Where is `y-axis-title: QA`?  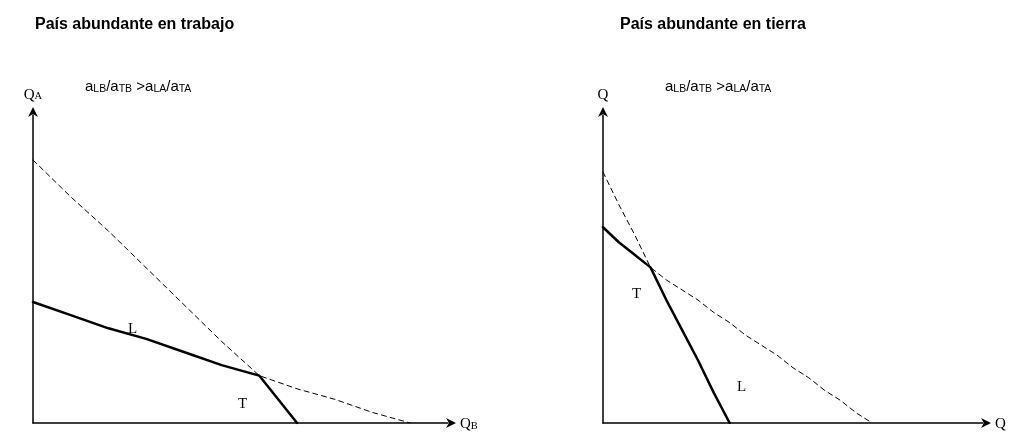 y-axis-title: QA is located at coordinates (33, 93).